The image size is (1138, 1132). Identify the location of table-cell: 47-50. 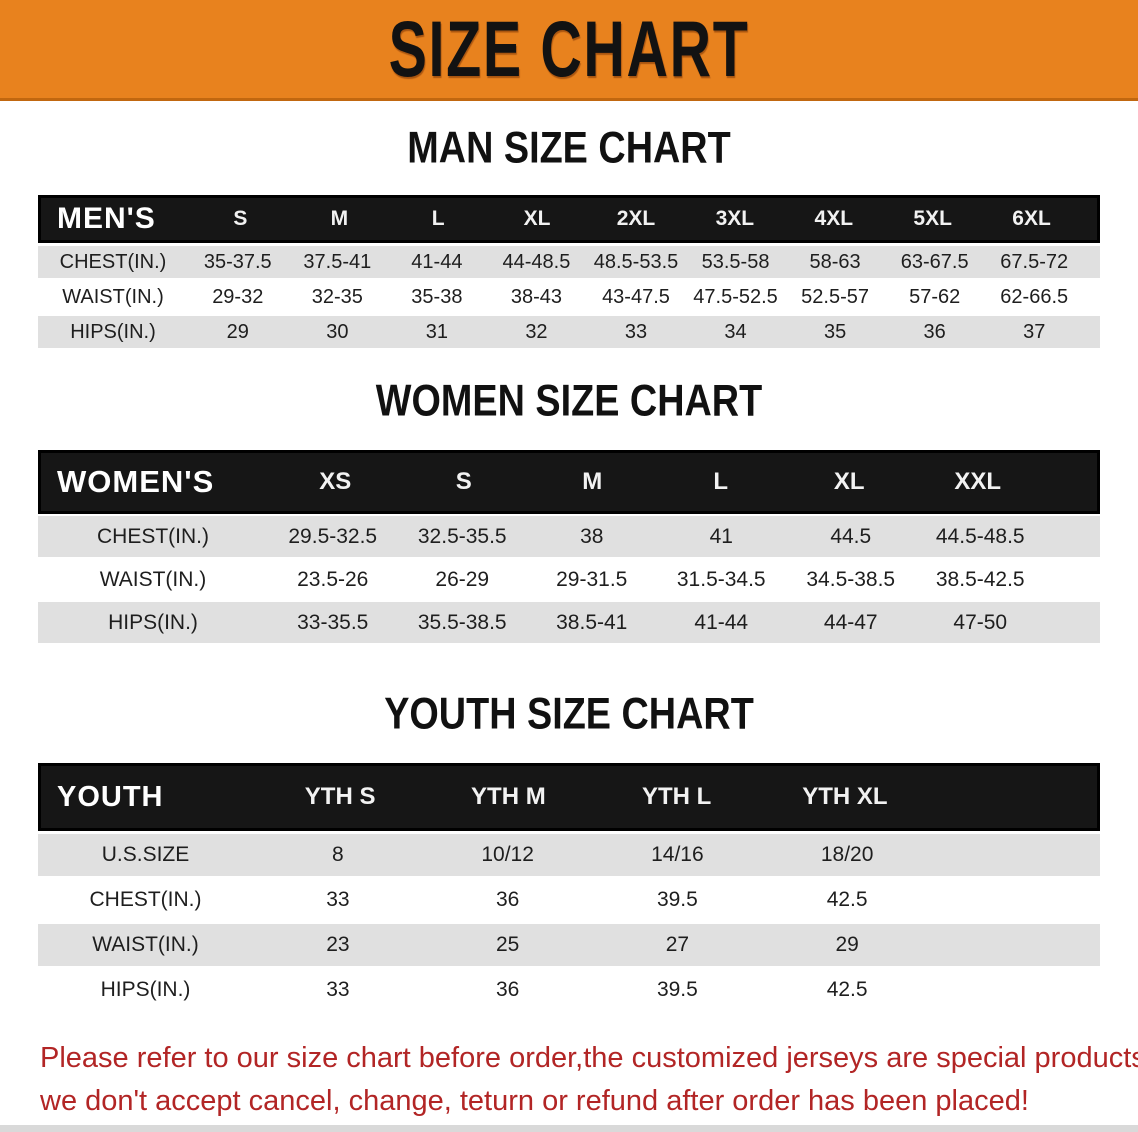
(980, 622).